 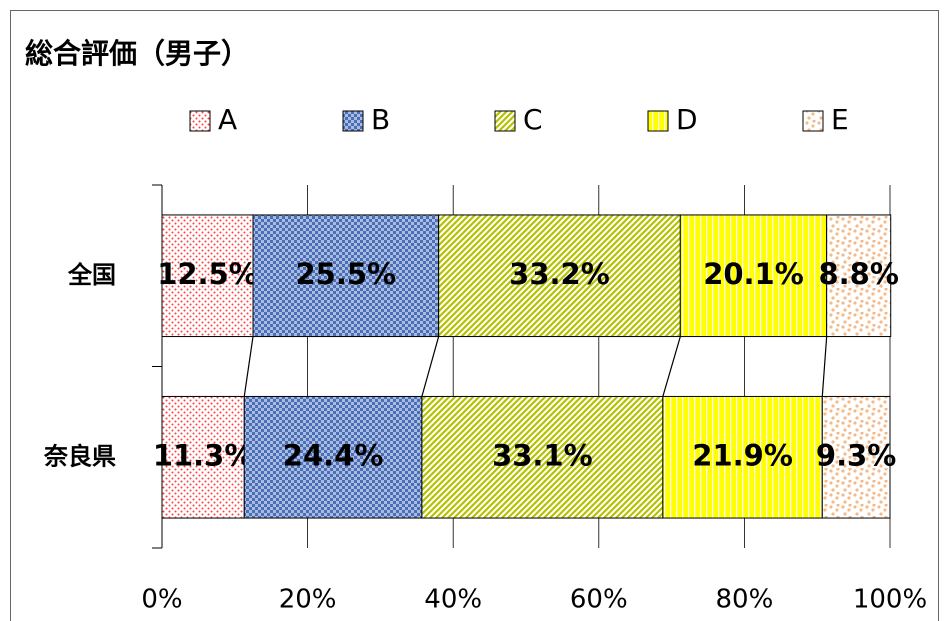 What do you see at coordinates (533, 119) in the screenshot?
I see `legend-label: C` at bounding box center [533, 119].